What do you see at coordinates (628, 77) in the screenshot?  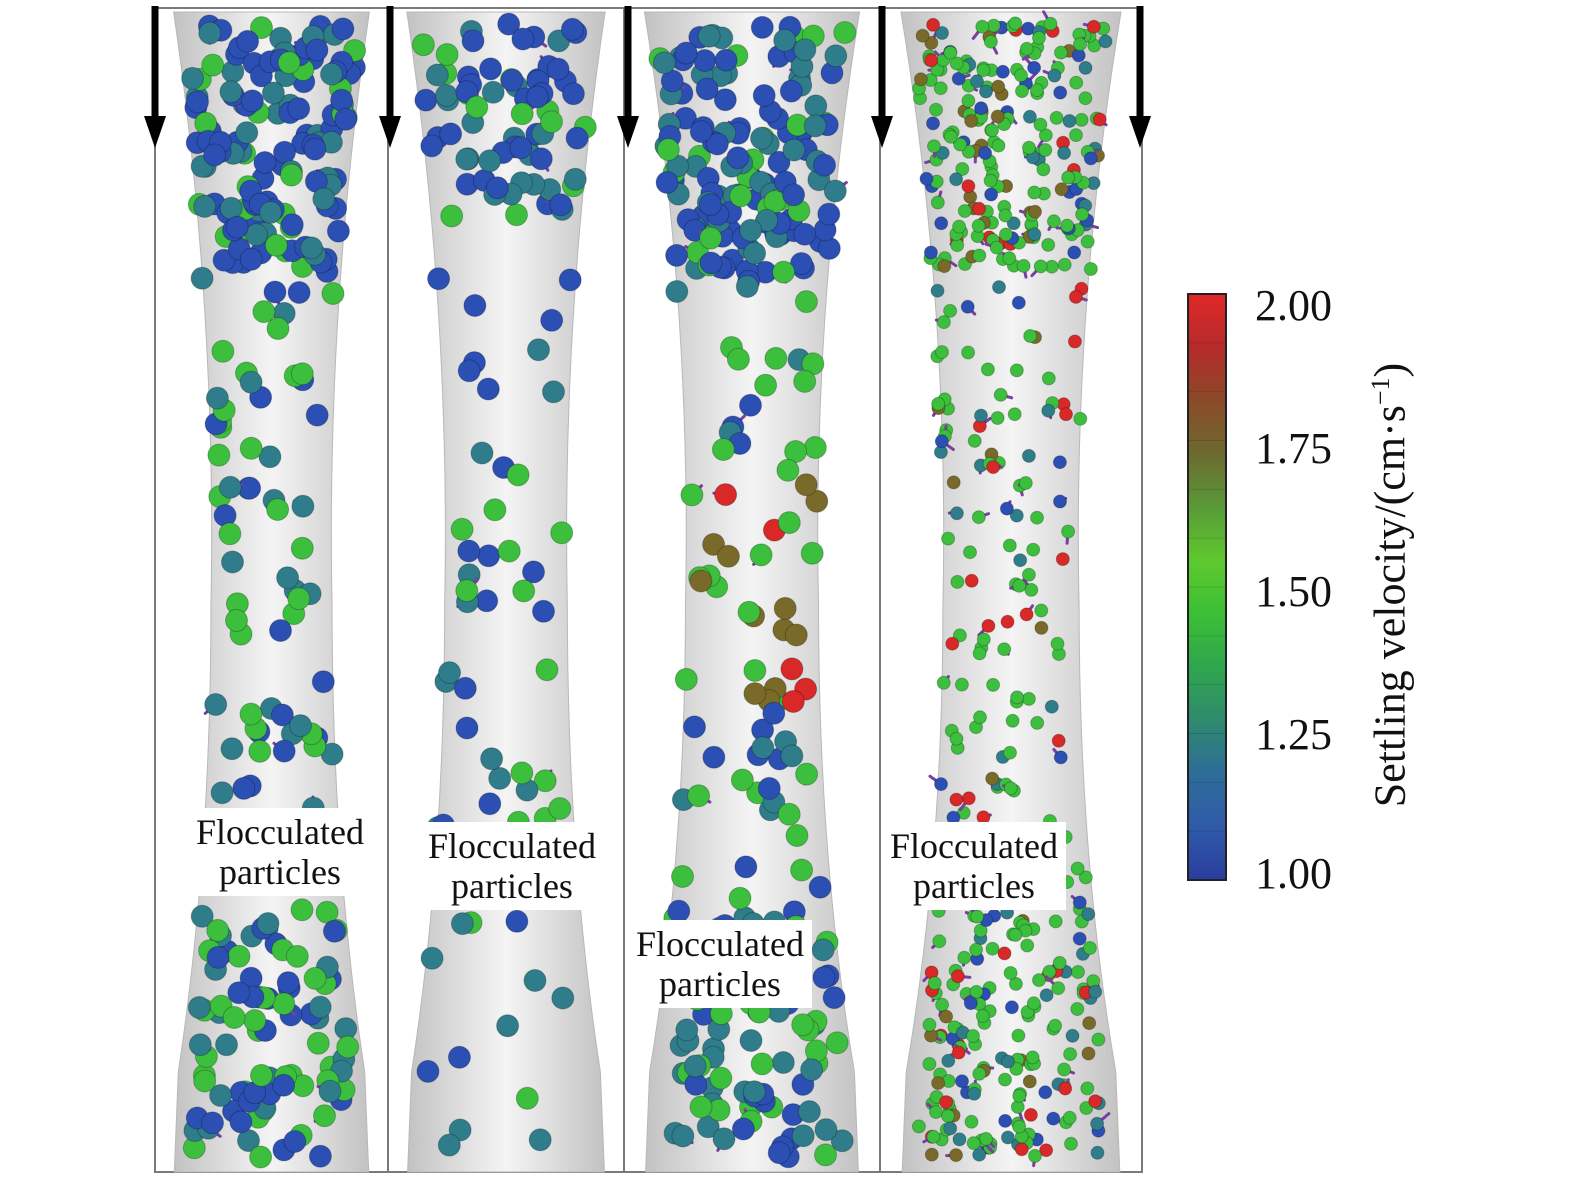 I see `down-arrow-icon` at bounding box center [628, 77].